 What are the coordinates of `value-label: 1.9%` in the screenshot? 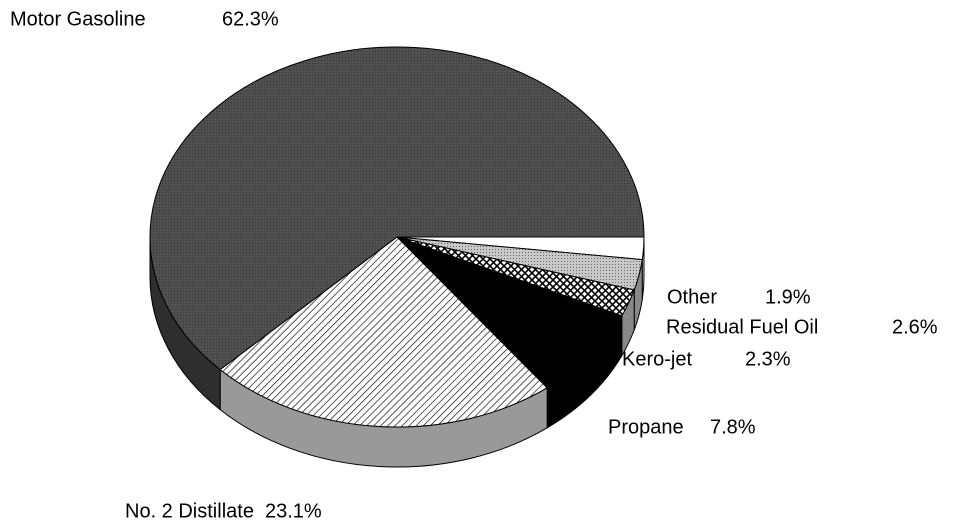 It's located at (788, 297).